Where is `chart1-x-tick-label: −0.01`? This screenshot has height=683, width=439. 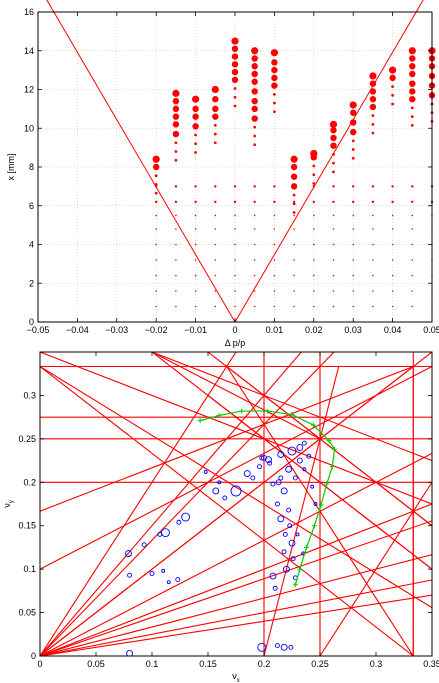 chart1-x-tick-label: −0.01 is located at coordinates (195, 330).